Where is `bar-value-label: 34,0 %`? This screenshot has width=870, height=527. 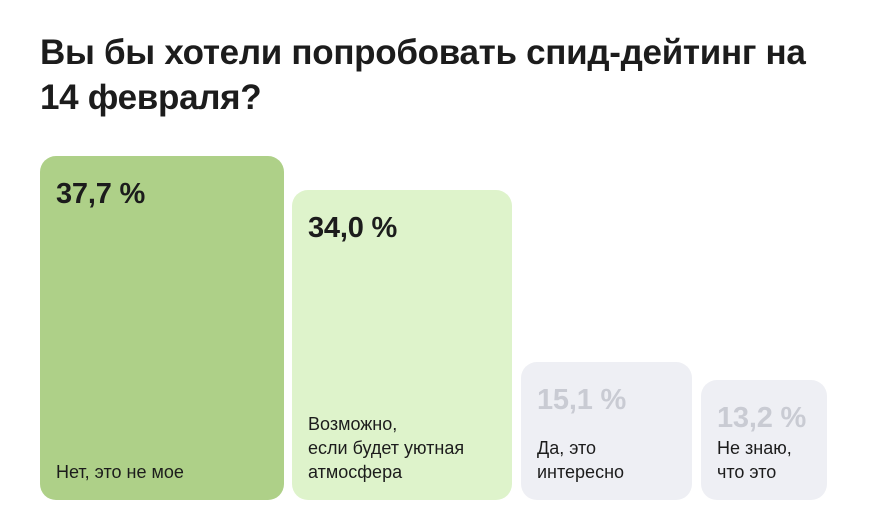 bar-value-label: 34,0 % is located at coordinates (353, 228).